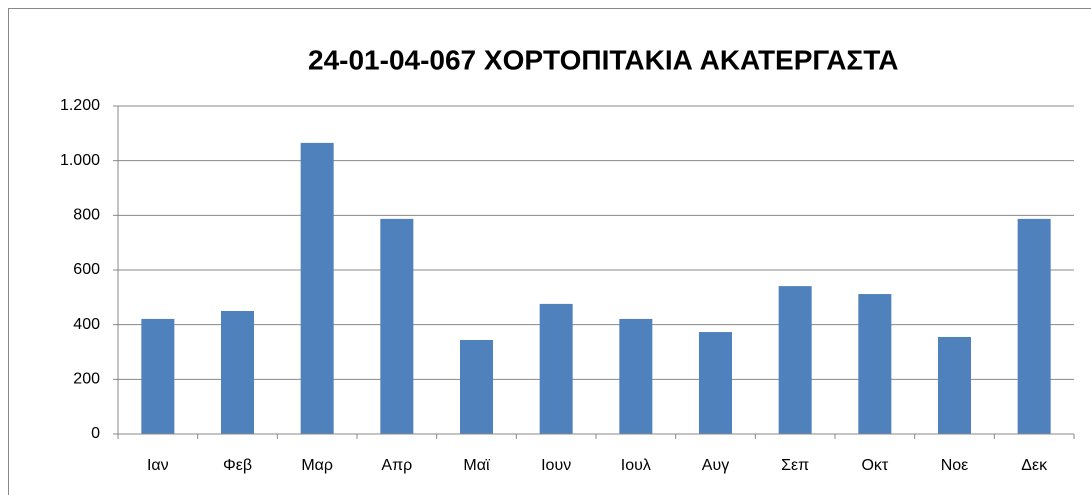 This screenshot has height=495, width=1091. I want to click on x-tick-label: Απρ, so click(396, 465).